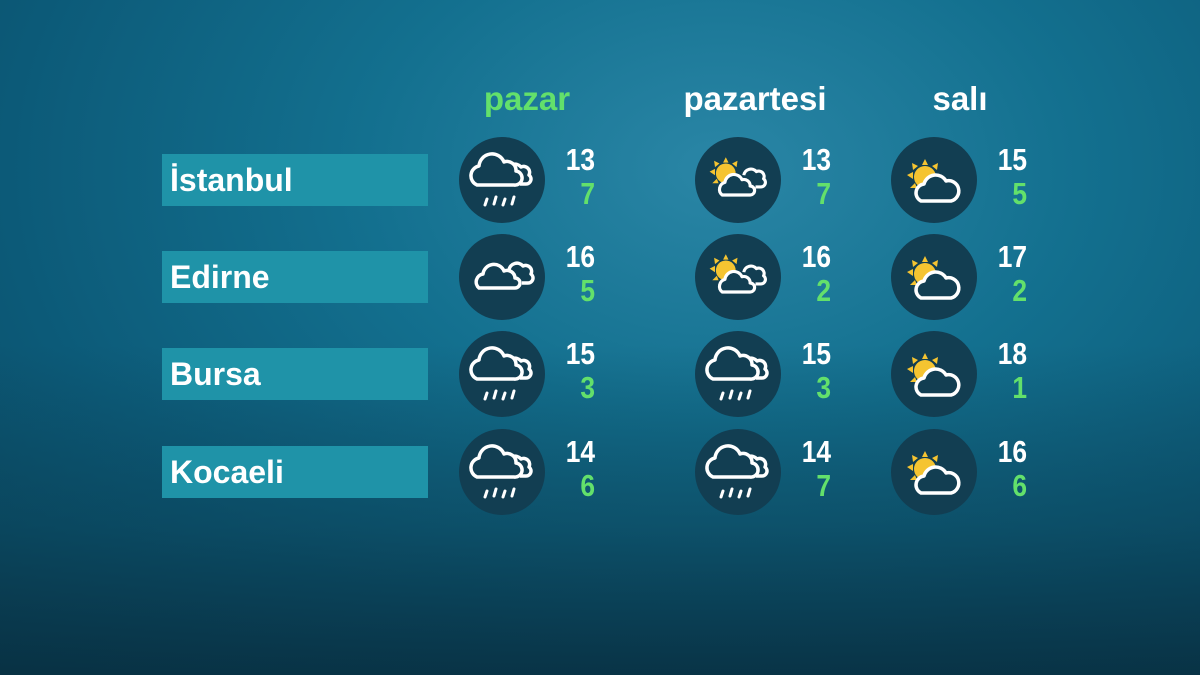 Image resolution: width=1200 pixels, height=675 pixels. I want to click on day-header-2: salı, so click(960, 98).